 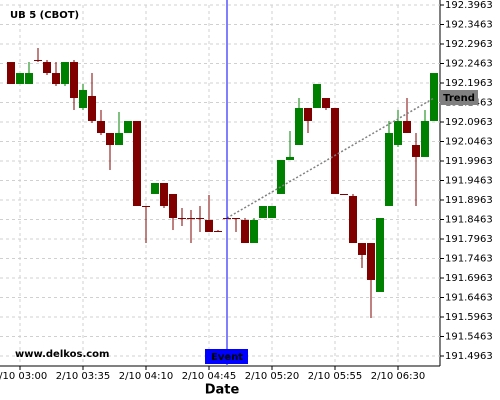 I want to click on x-tick-label: 2/10 05:20, so click(x=272, y=376).